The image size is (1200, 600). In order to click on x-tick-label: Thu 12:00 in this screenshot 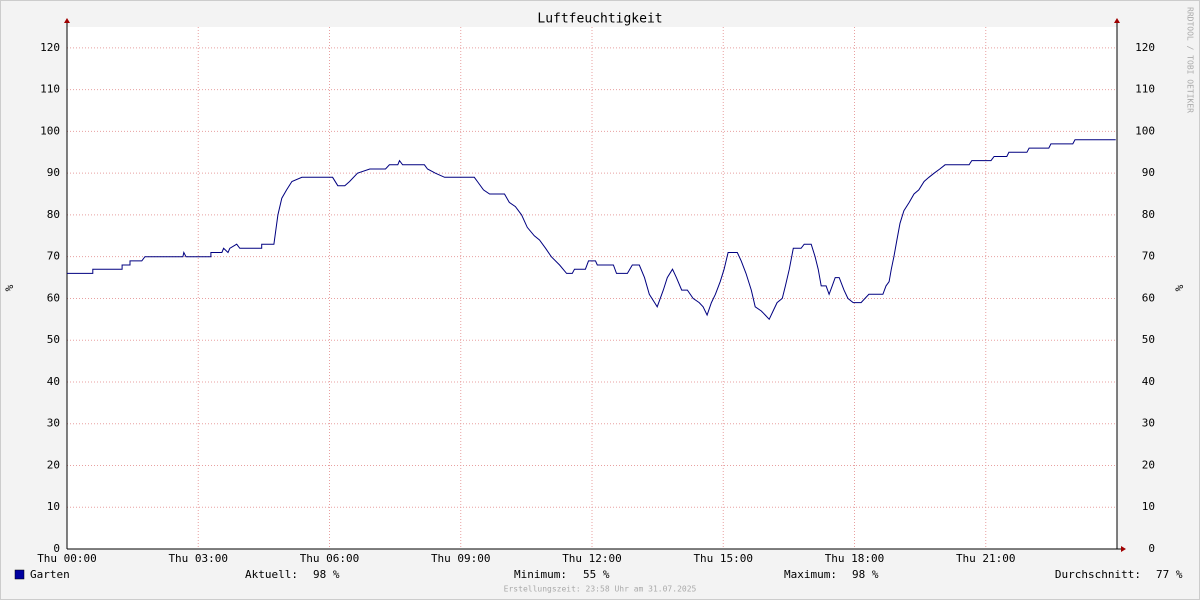, I will do `click(592, 558)`.